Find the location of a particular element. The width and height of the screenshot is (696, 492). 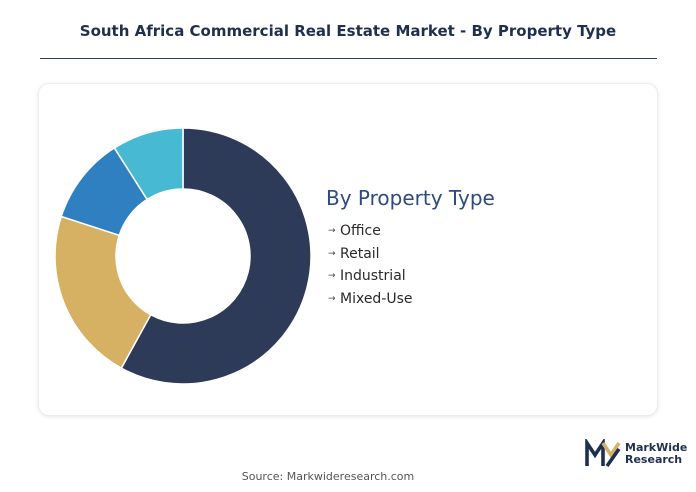

legend-title: By Property Type is located at coordinates (410, 198).